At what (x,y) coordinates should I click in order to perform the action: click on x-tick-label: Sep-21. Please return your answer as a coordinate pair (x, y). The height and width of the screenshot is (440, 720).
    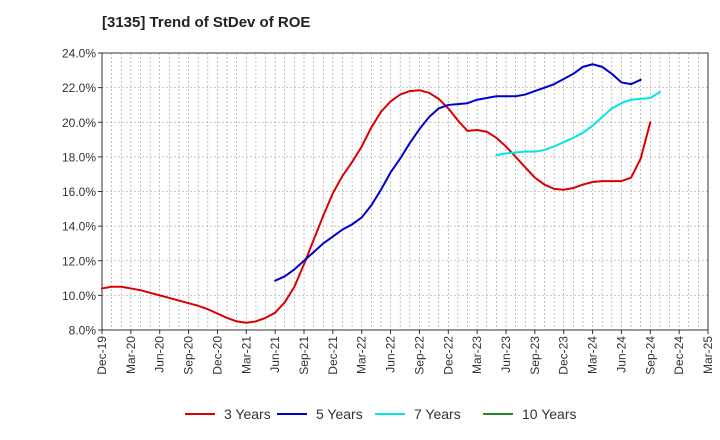
    Looking at the image, I should click on (304, 355).